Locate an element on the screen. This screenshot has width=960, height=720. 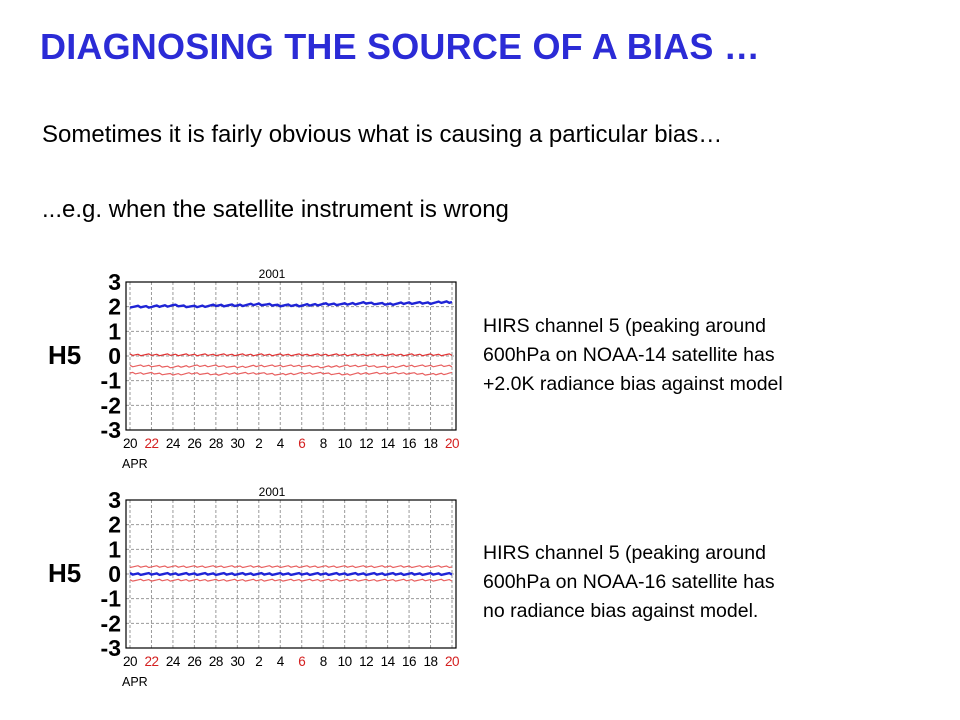
caption-line: 600hPa on NOAA-14 satellite has is located at coordinates (629, 355).